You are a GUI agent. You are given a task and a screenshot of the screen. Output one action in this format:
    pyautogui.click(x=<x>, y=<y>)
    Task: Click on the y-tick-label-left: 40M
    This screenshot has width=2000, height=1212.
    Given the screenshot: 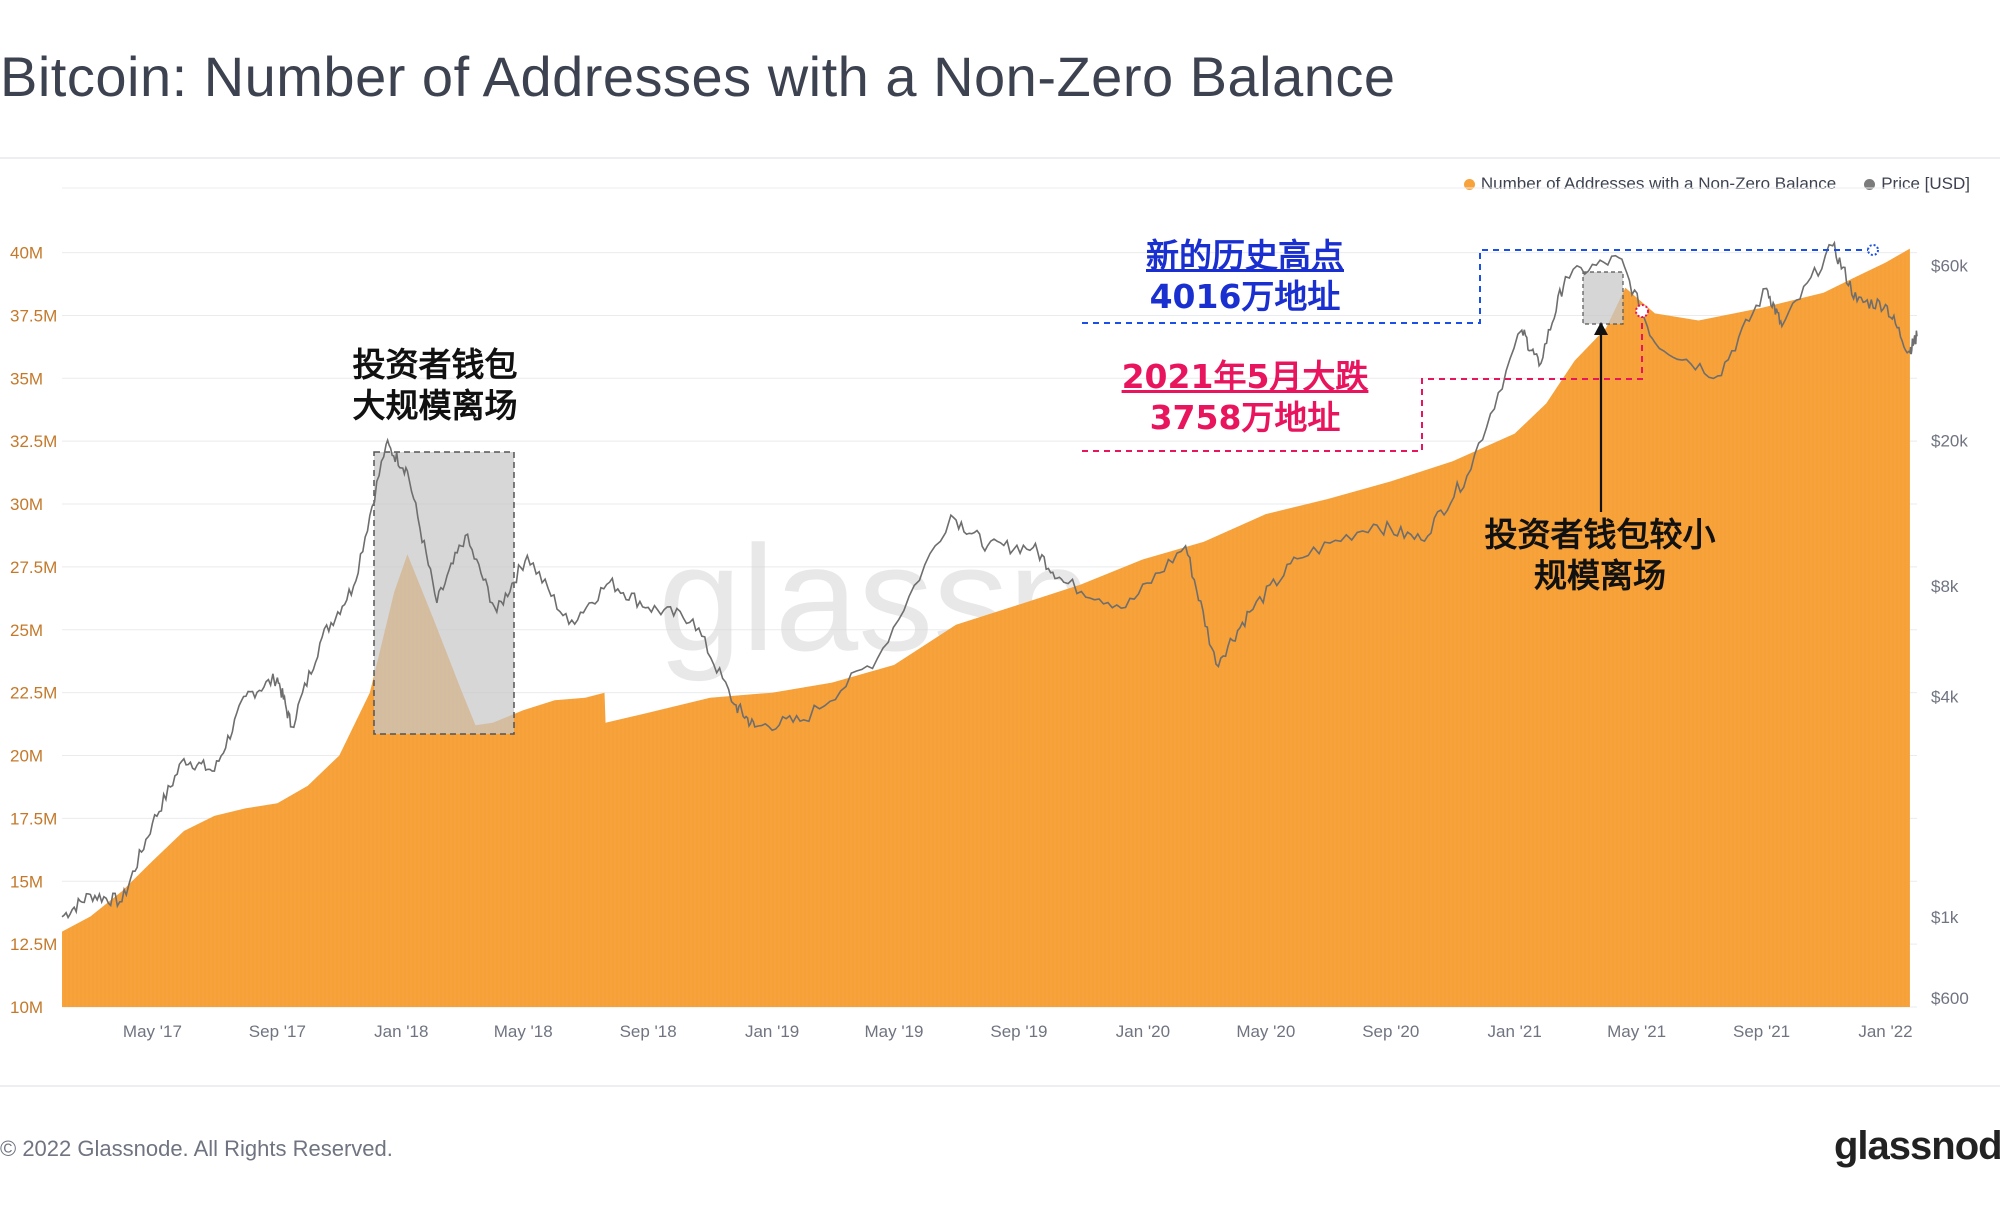 What is the action you would take?
    pyautogui.click(x=26, y=253)
    